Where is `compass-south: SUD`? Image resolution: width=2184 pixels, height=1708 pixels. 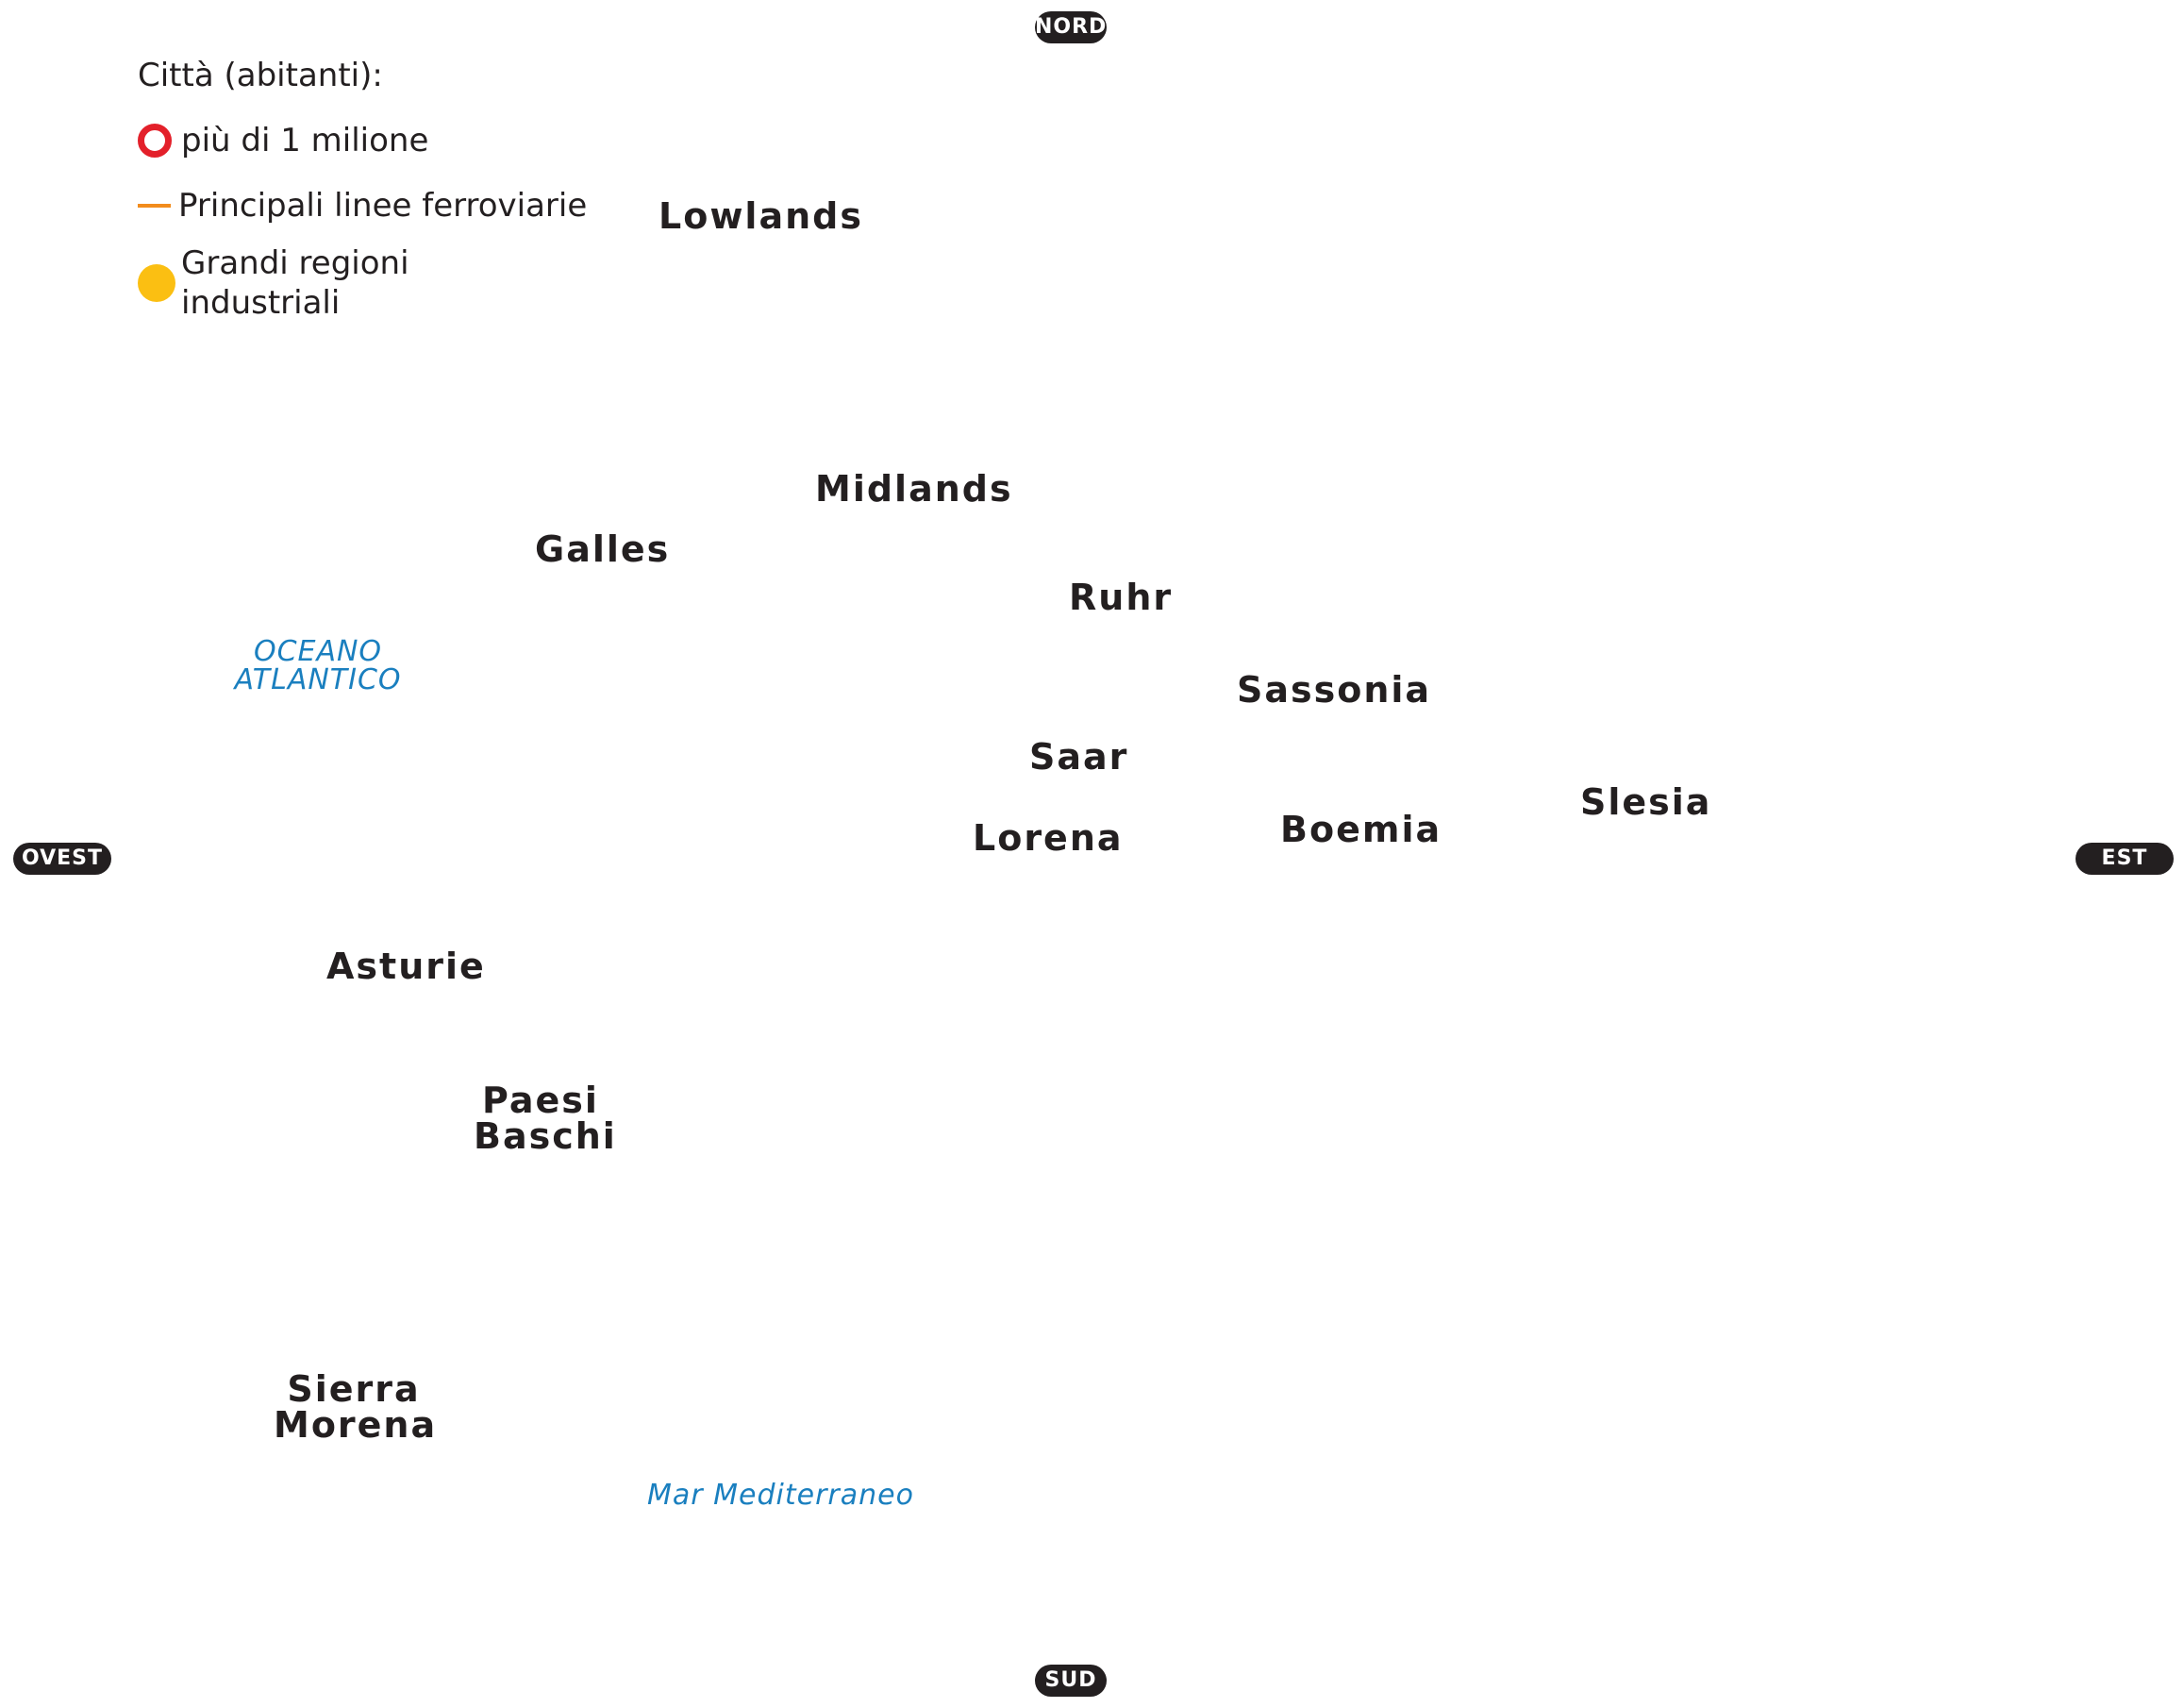 compass-south: SUD is located at coordinates (1071, 1681).